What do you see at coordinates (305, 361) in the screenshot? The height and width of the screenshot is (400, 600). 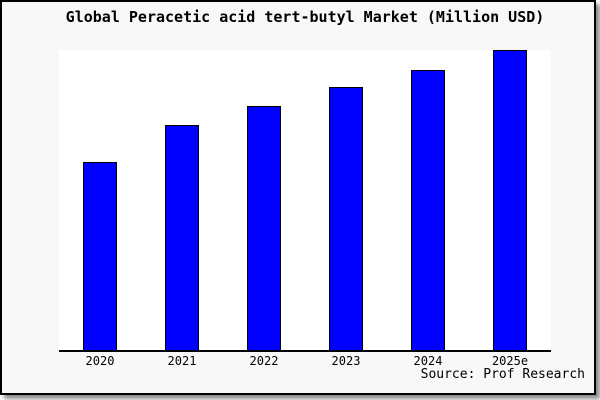 I see `x-axis-labels: 2020 2021 2022 2023 2024 2025e` at bounding box center [305, 361].